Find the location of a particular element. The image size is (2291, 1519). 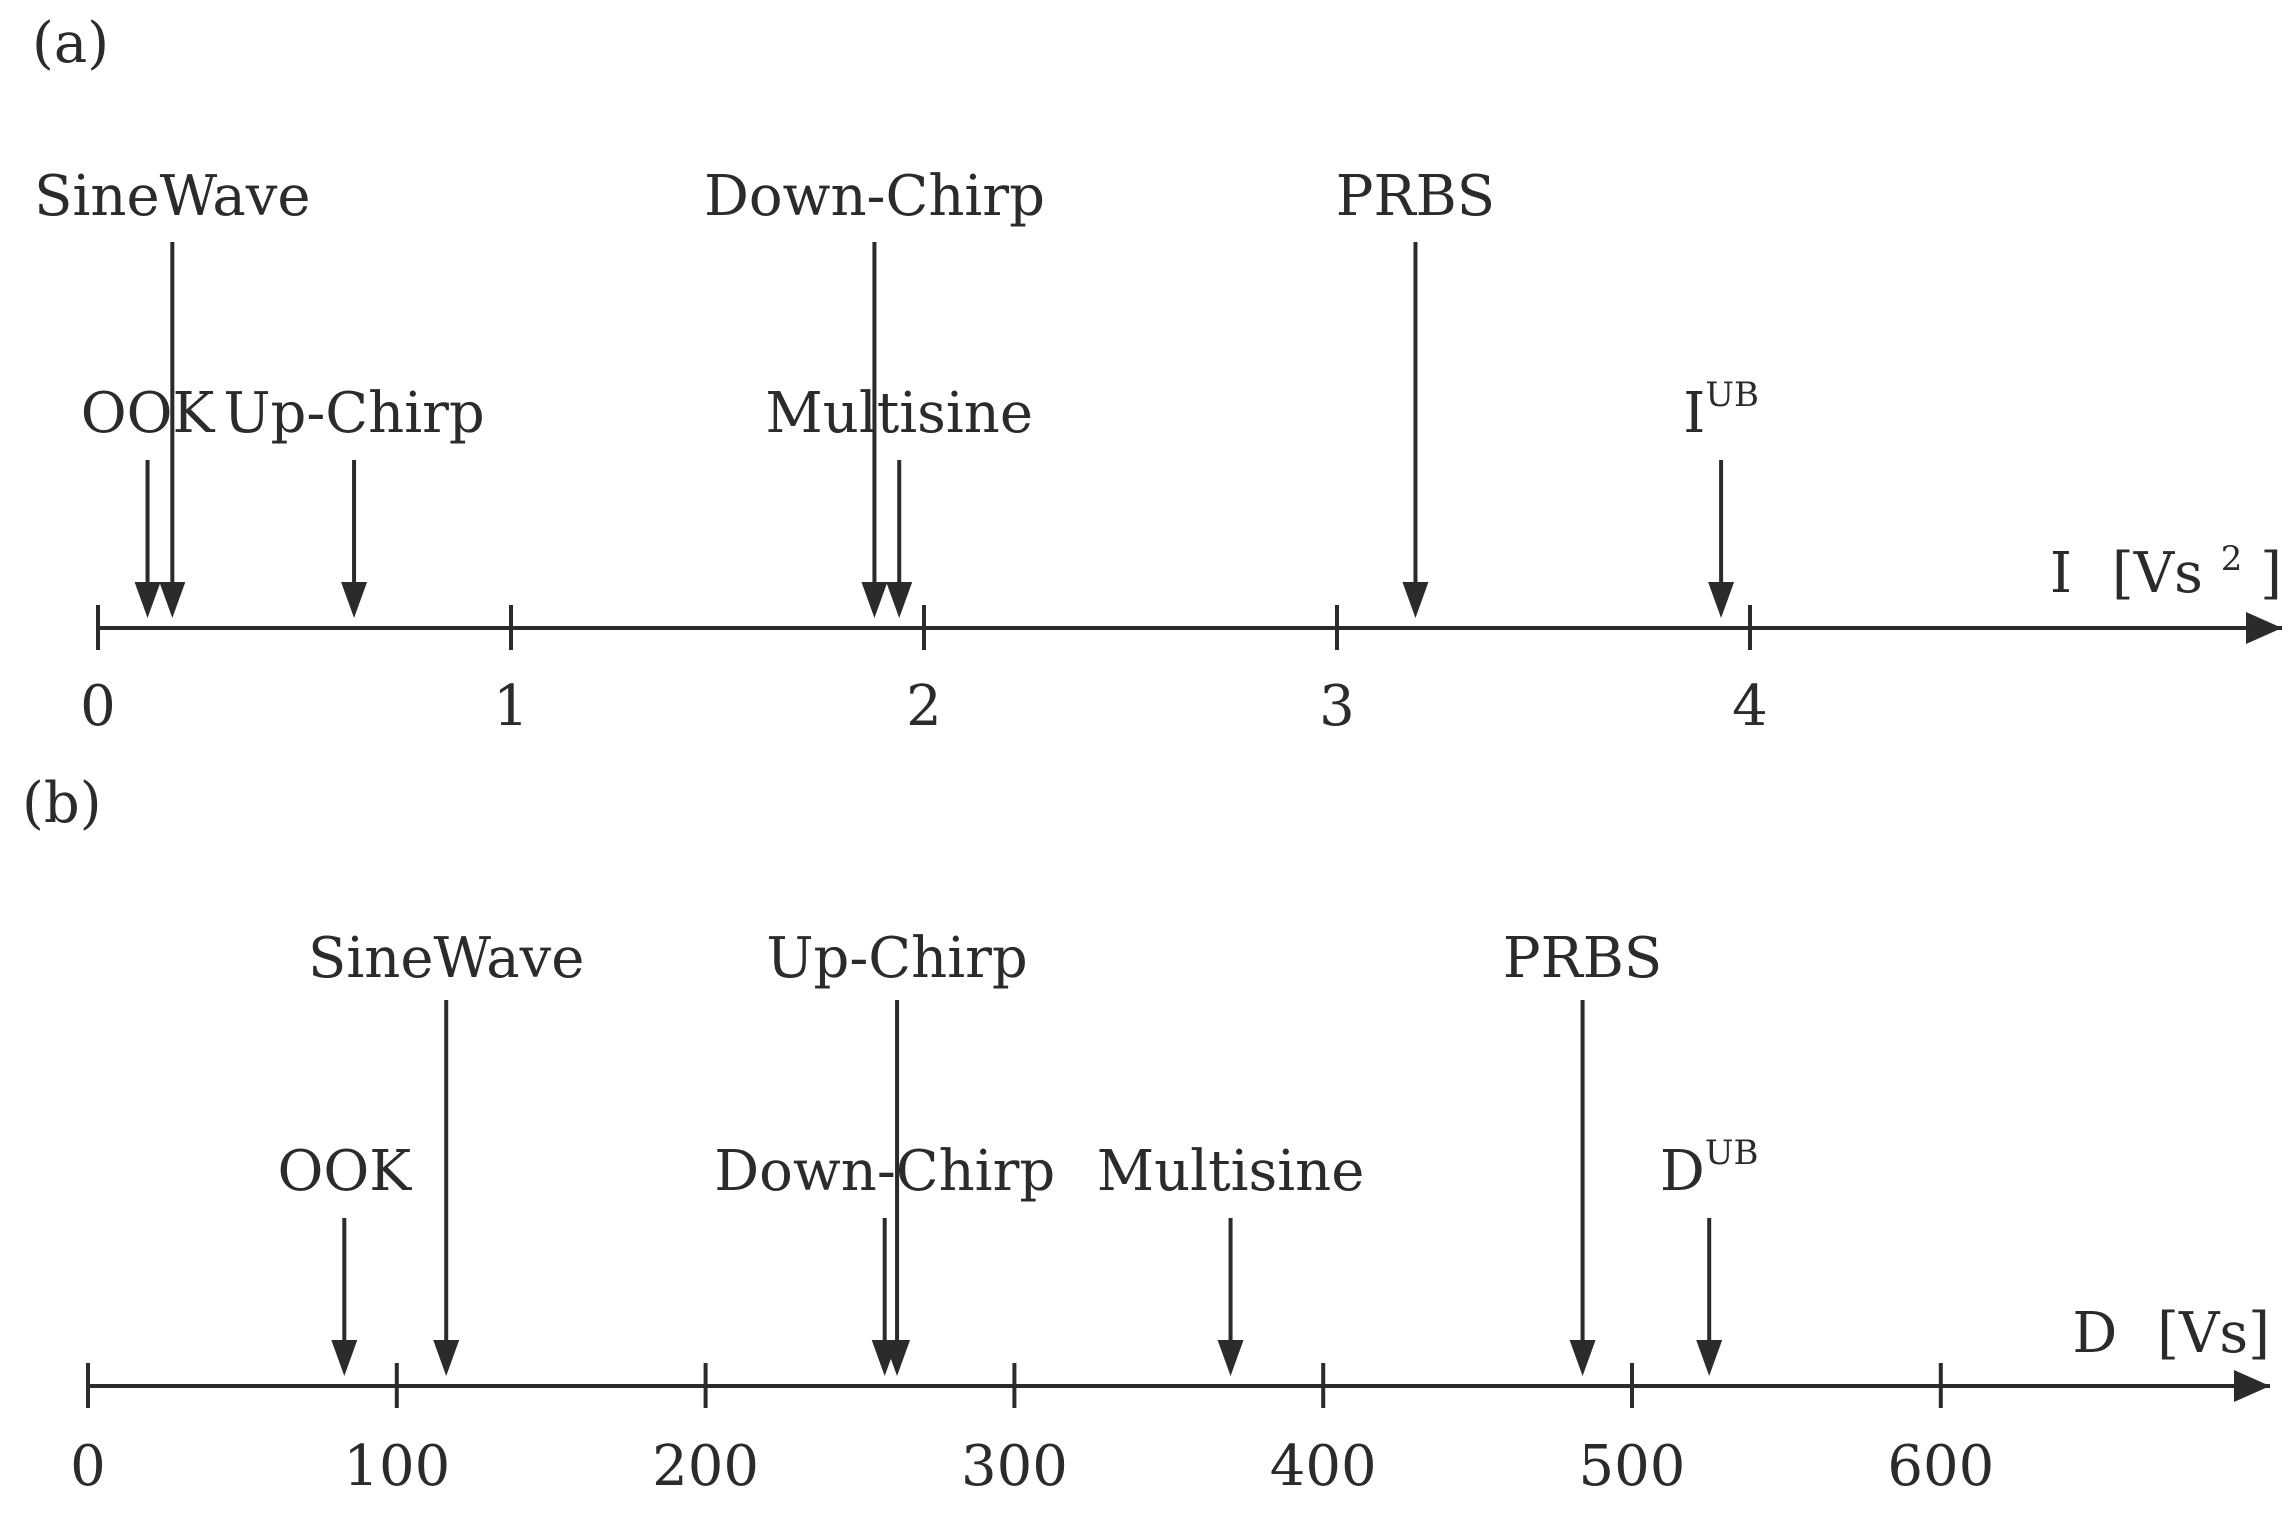

panel-b-tick-label: 100 is located at coordinates (396, 1466).